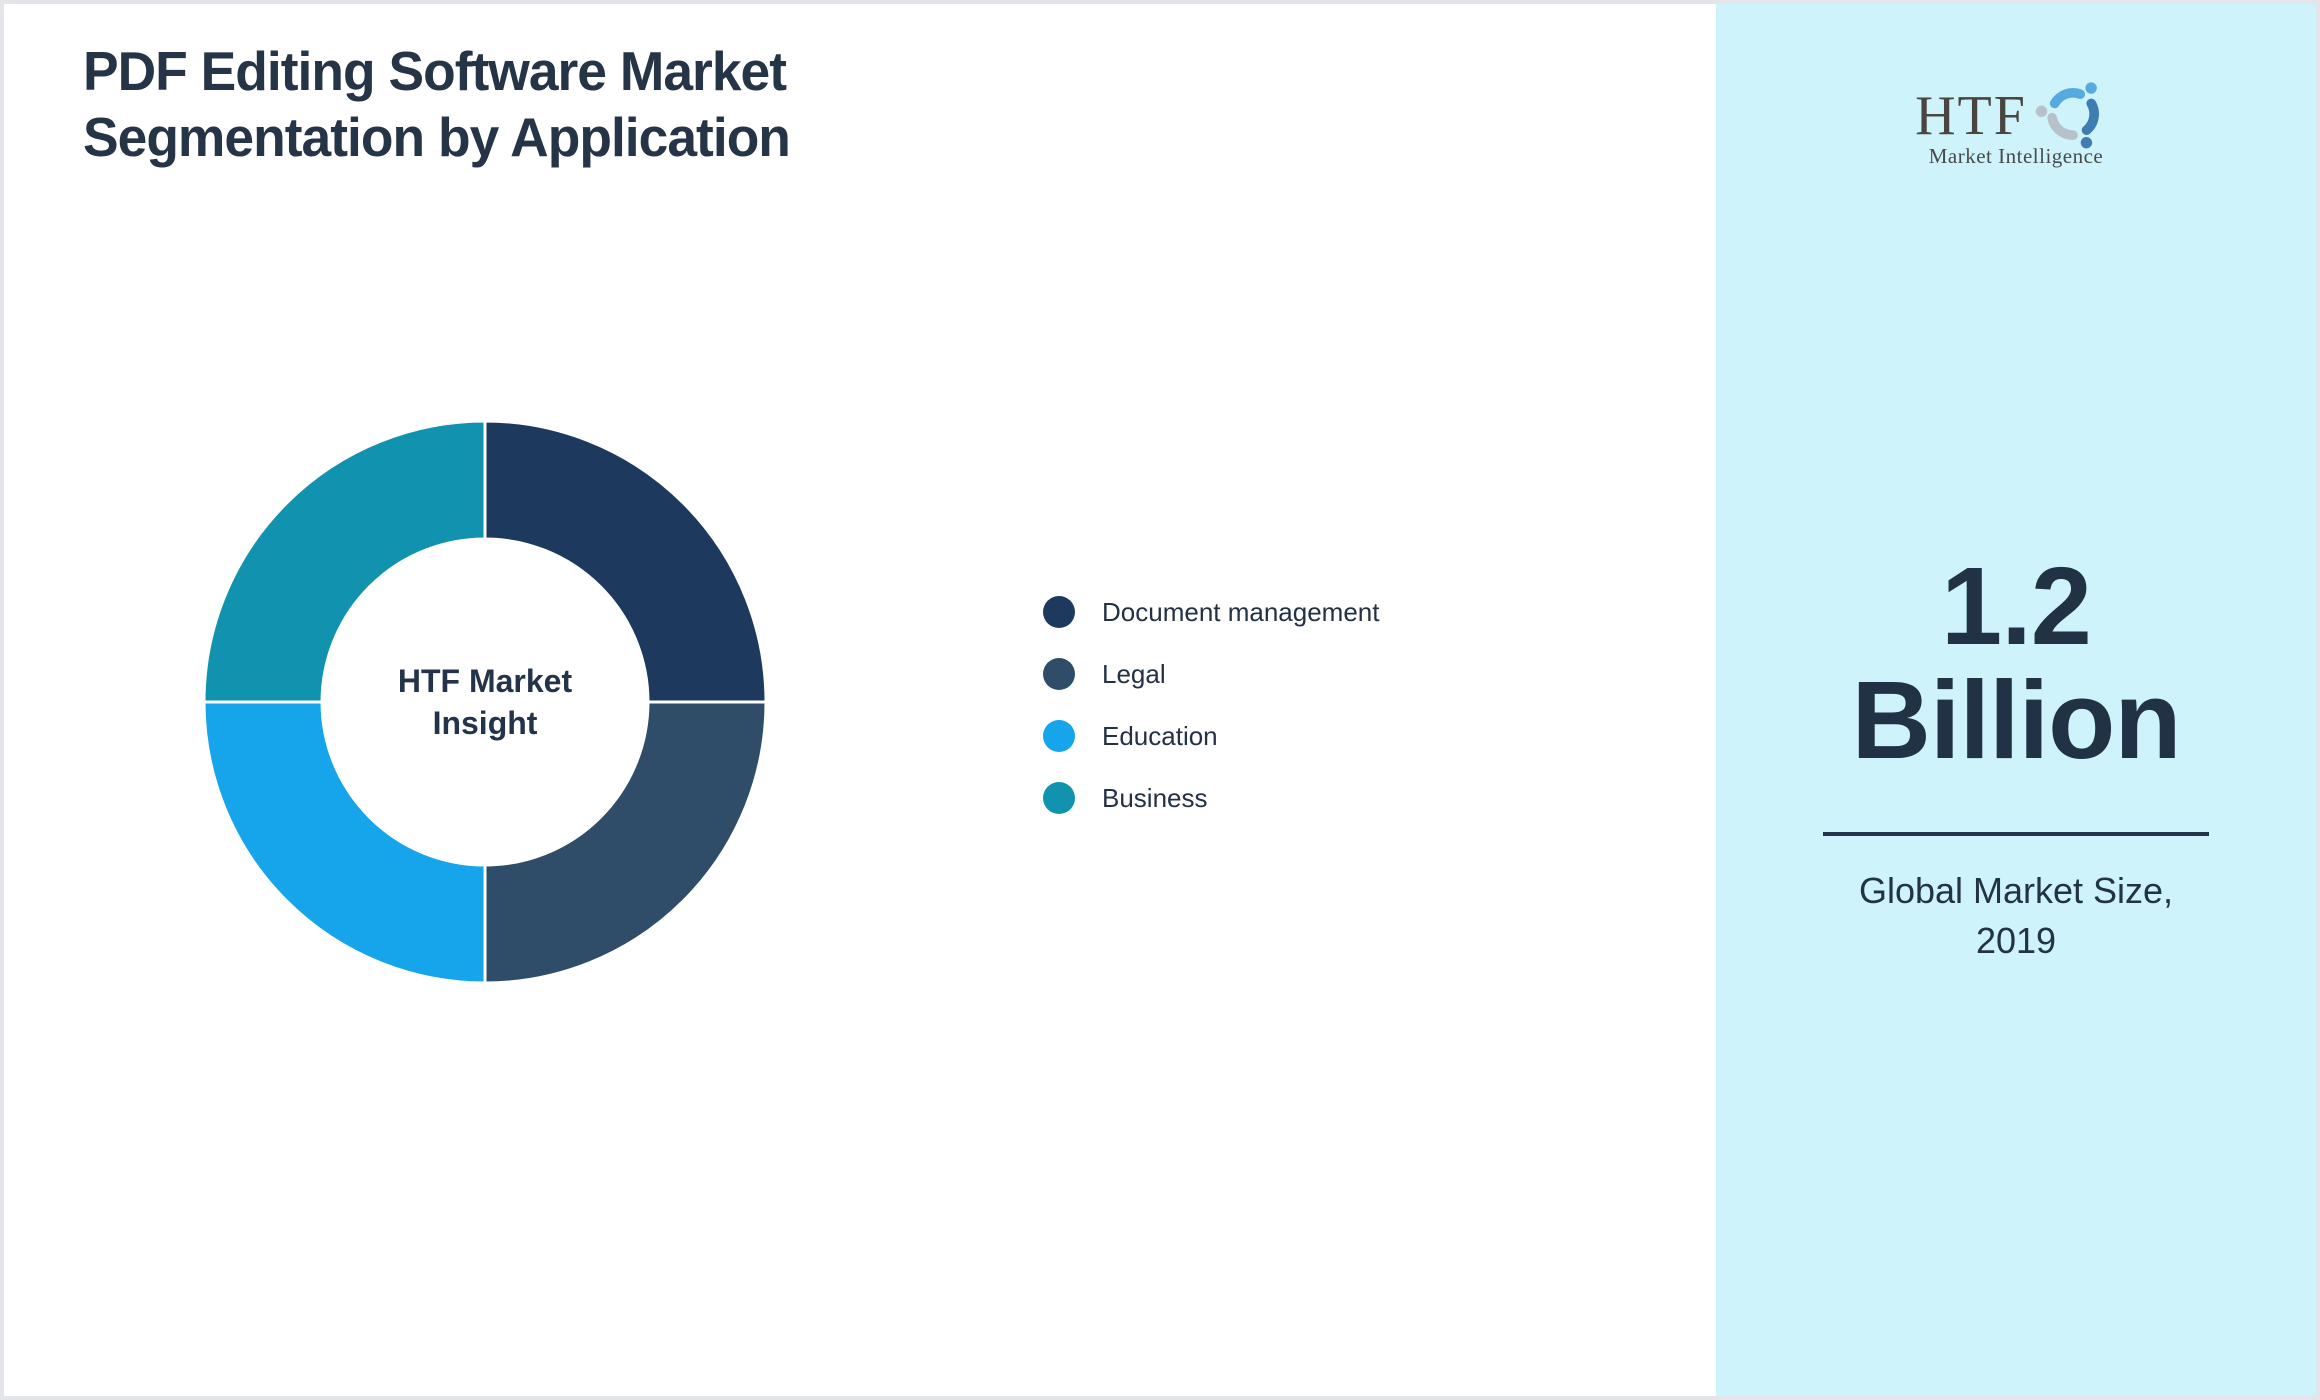 The height and width of the screenshot is (1400, 2320). What do you see at coordinates (2016, 940) in the screenshot?
I see `market-size-caption-line2: 2019` at bounding box center [2016, 940].